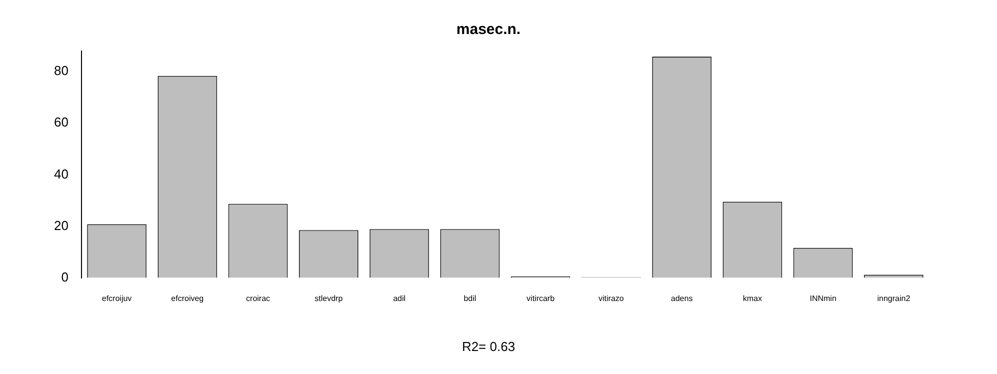 The width and height of the screenshot is (997, 374). Describe the element at coordinates (752, 298) in the screenshot. I see `x-tick-label: kmax` at that location.